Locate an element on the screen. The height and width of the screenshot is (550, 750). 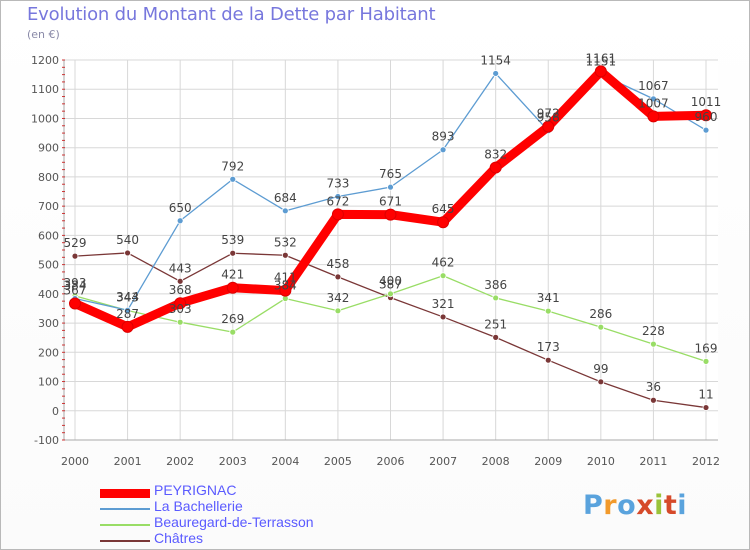
unit-label: (en €) is located at coordinates (43, 34).